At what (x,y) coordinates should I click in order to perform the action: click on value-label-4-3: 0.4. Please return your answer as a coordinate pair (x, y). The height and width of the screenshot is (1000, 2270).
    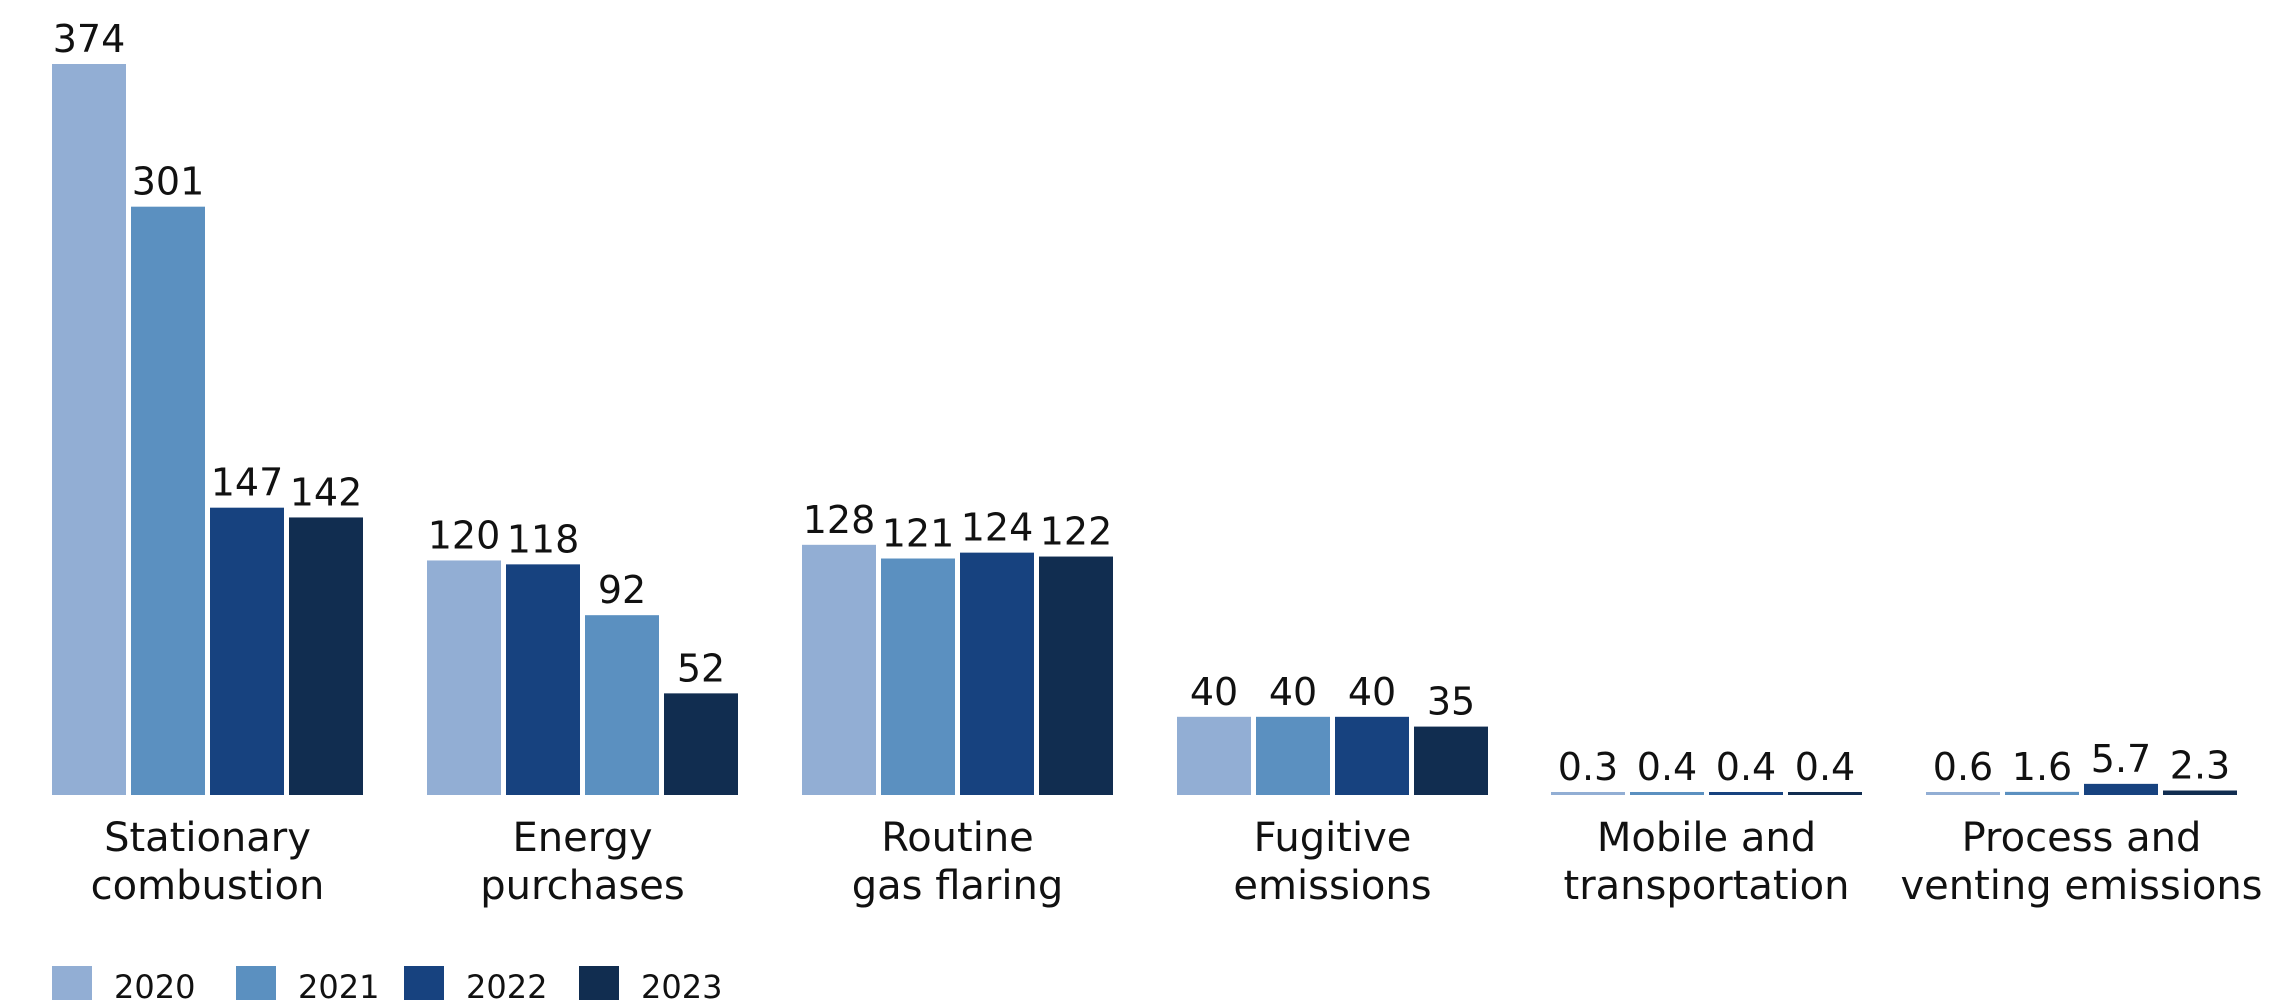
    Looking at the image, I should click on (1825, 767).